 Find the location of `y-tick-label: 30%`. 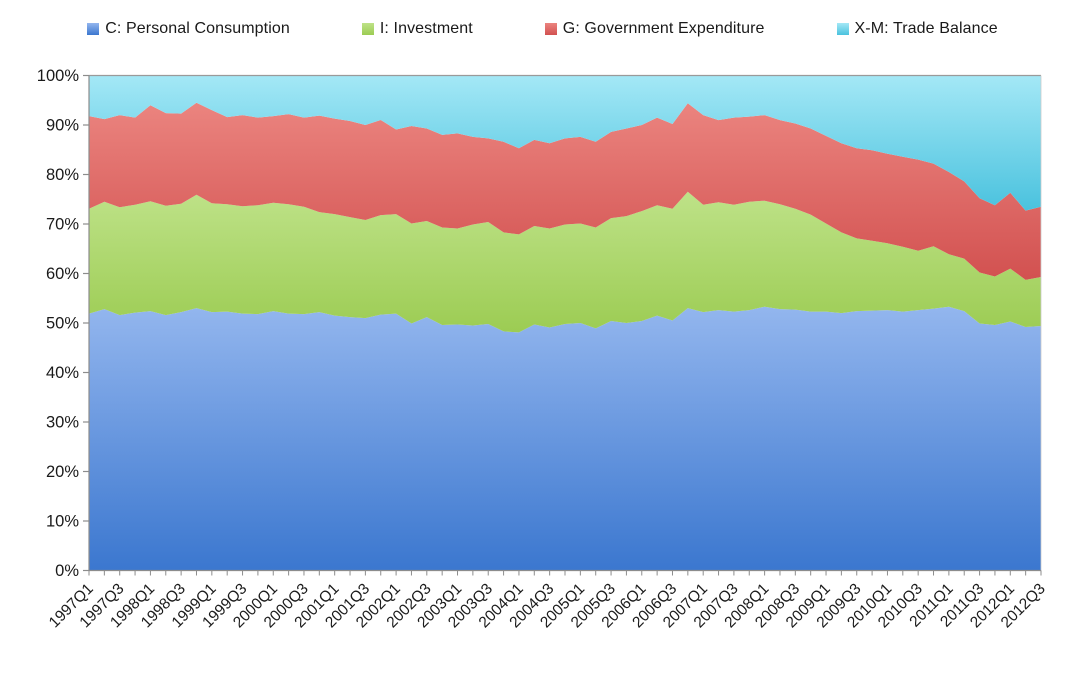

y-tick-label: 30% is located at coordinates (62, 423).